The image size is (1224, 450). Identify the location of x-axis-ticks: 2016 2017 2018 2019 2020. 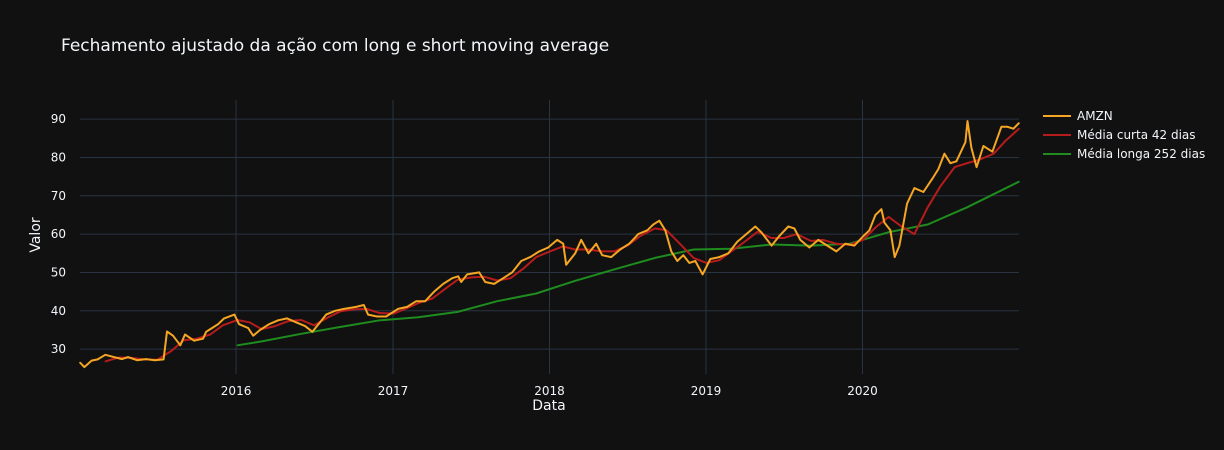
(549, 391).